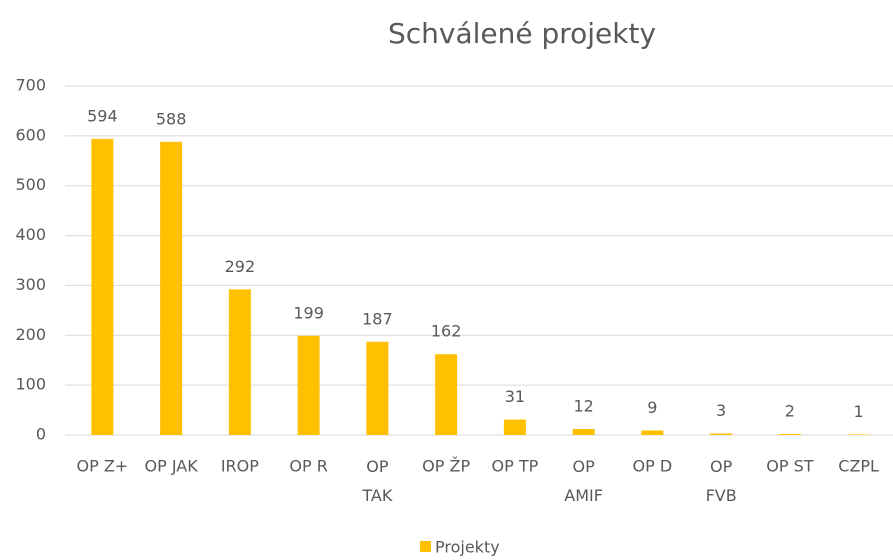  I want to click on data-label: 292, so click(240, 266).